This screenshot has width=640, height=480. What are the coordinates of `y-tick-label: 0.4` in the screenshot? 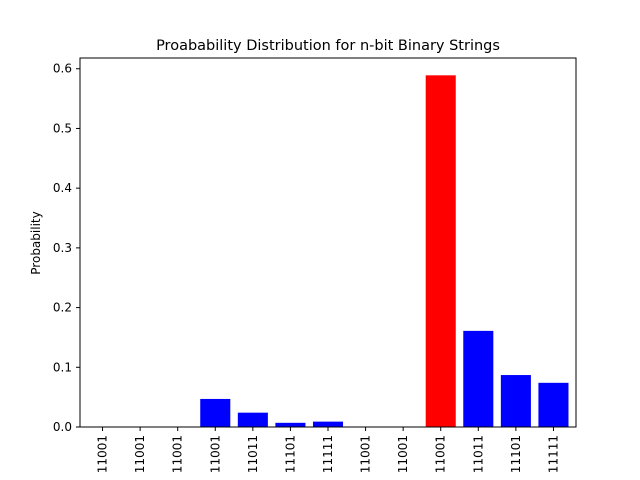 It's located at (62, 188).